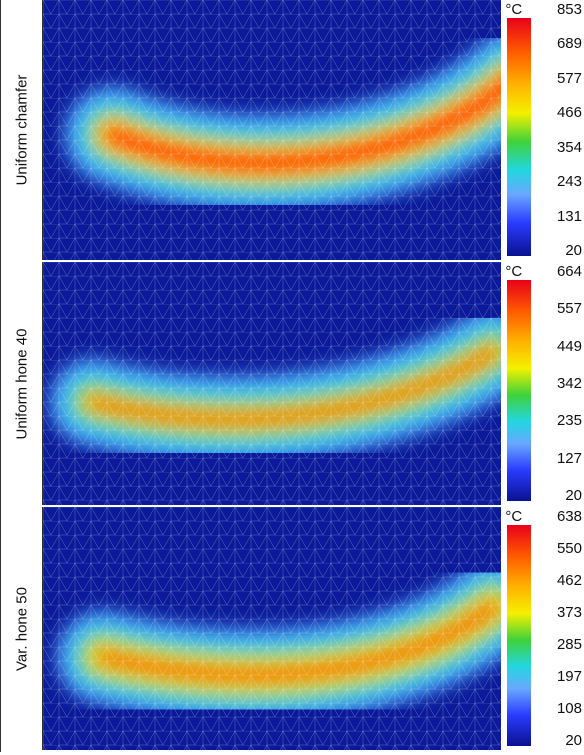 This screenshot has height=755, width=584. What do you see at coordinates (569, 271) in the screenshot?
I see `colorbar-tick-label: 664` at bounding box center [569, 271].